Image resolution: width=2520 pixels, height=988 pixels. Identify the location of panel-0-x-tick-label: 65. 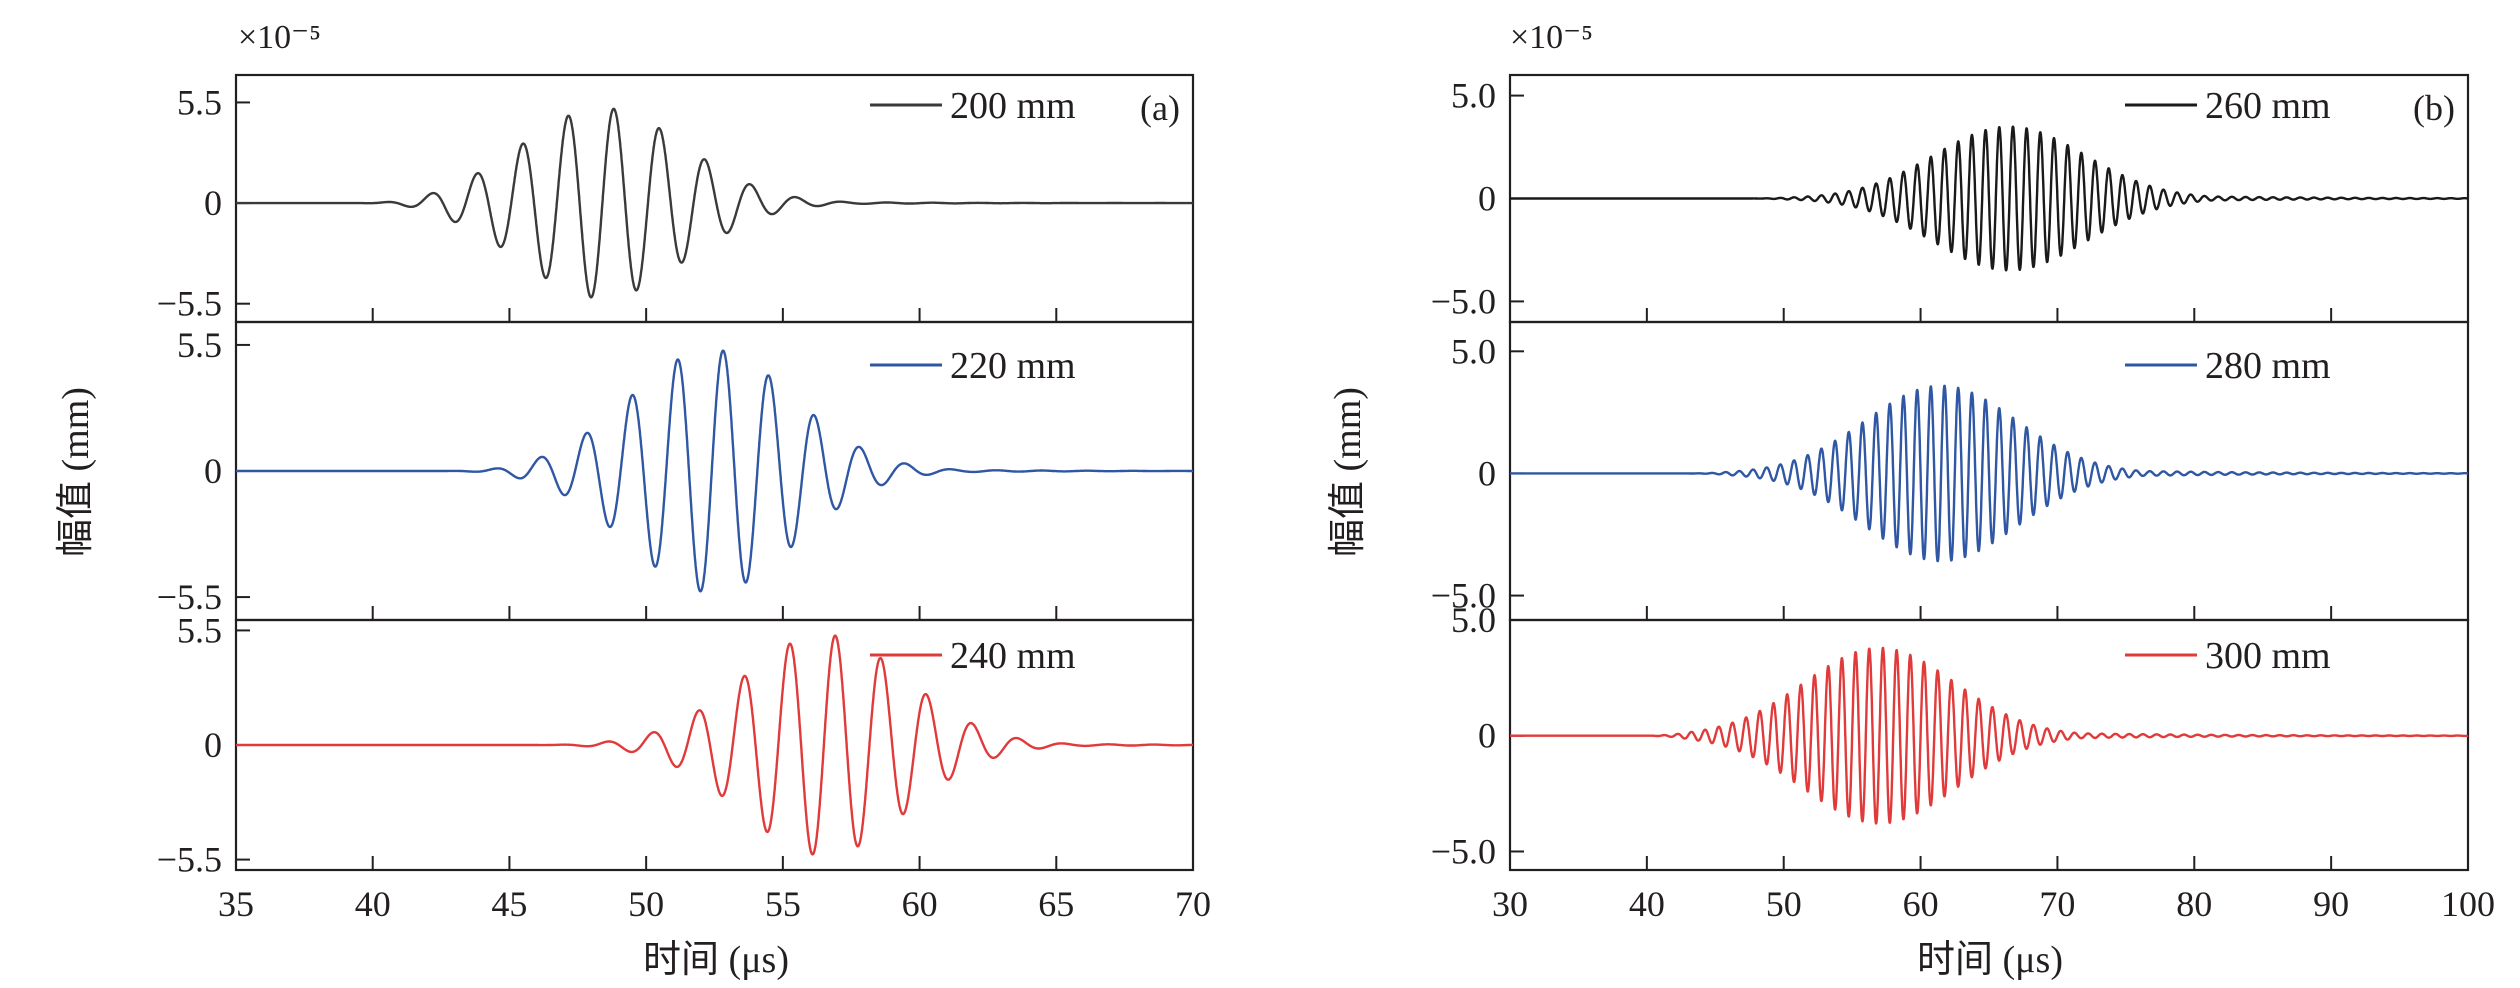
(1056, 904).